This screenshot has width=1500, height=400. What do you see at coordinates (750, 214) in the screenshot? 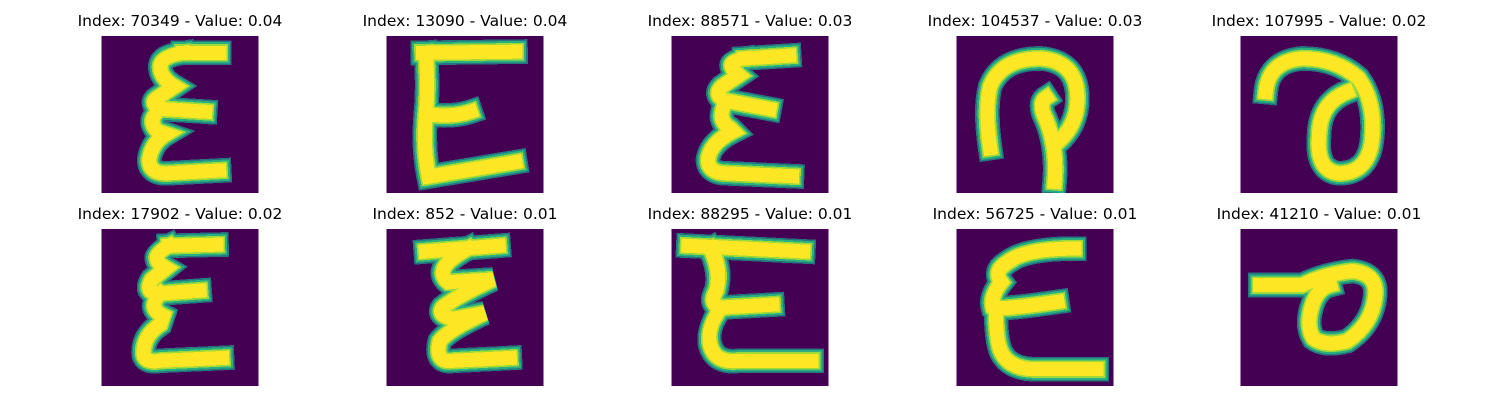
I see `panel-title: Index: 88295 - Value: 0.01` at bounding box center [750, 214].